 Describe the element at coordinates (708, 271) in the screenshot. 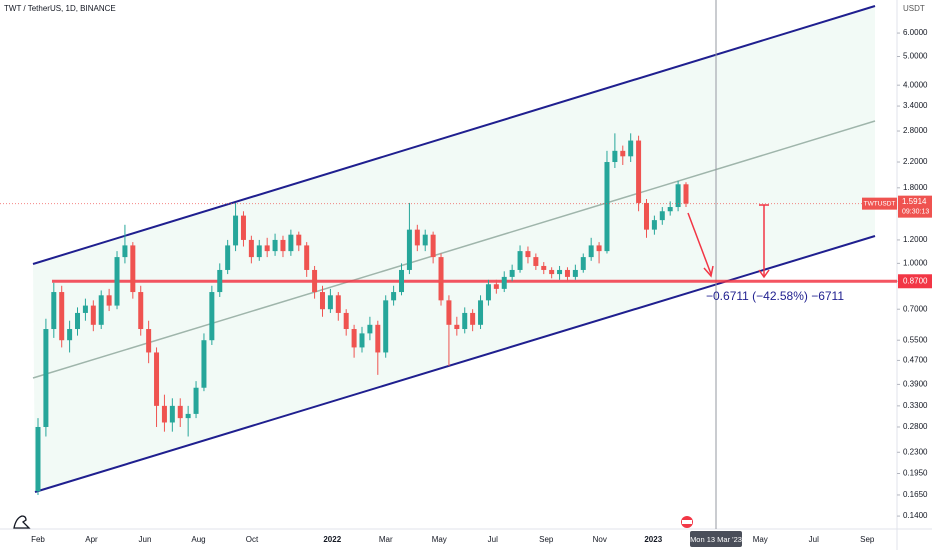

I see `arrow-head` at that location.